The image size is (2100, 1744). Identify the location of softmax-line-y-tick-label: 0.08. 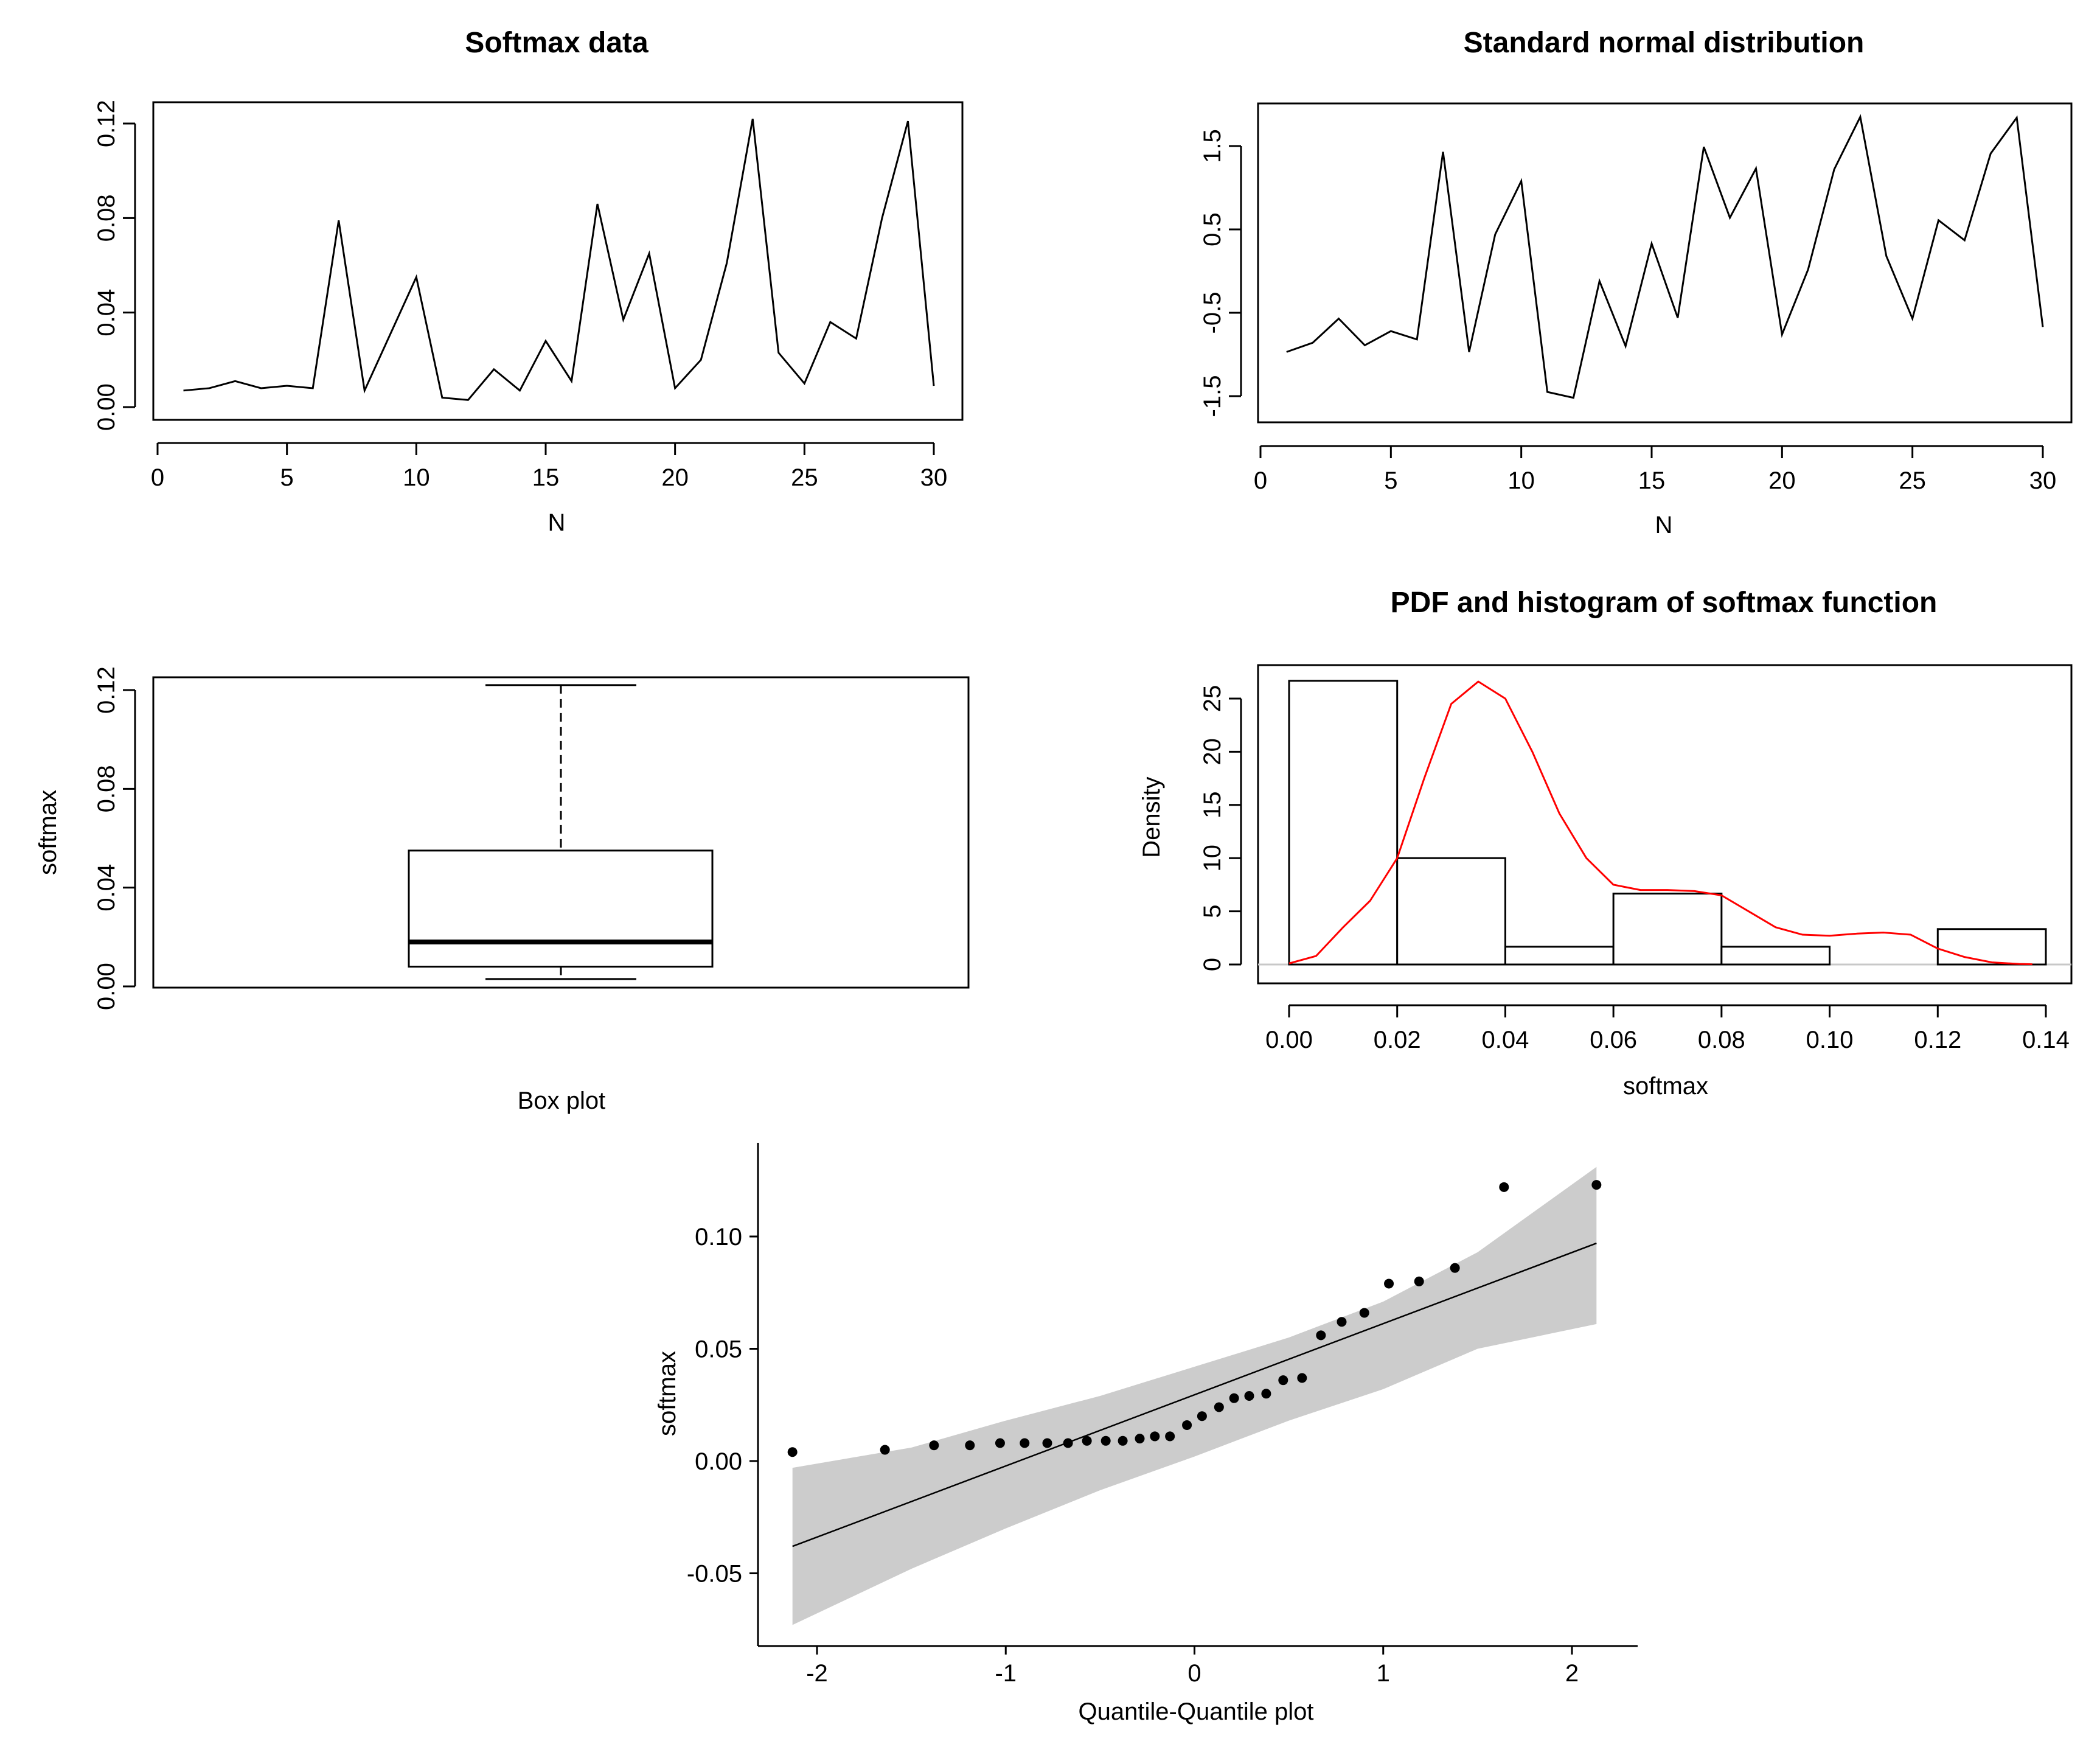
(106, 218).